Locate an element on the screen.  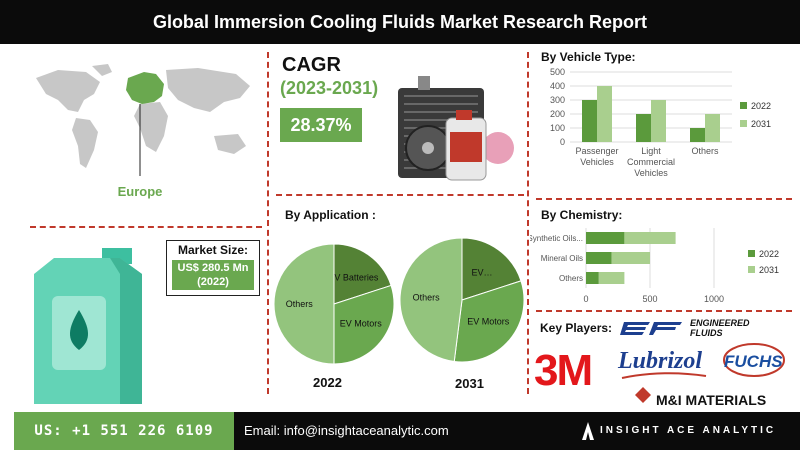
lubrizol-swoosh is located at coordinates (664, 375).